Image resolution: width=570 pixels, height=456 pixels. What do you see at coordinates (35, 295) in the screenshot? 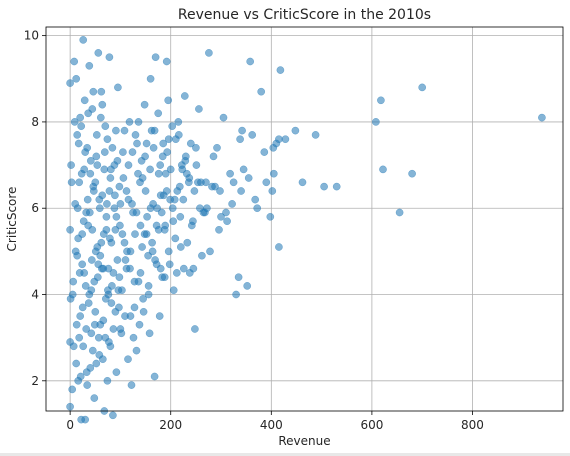
I see `y-tick-label: 4` at bounding box center [35, 295].